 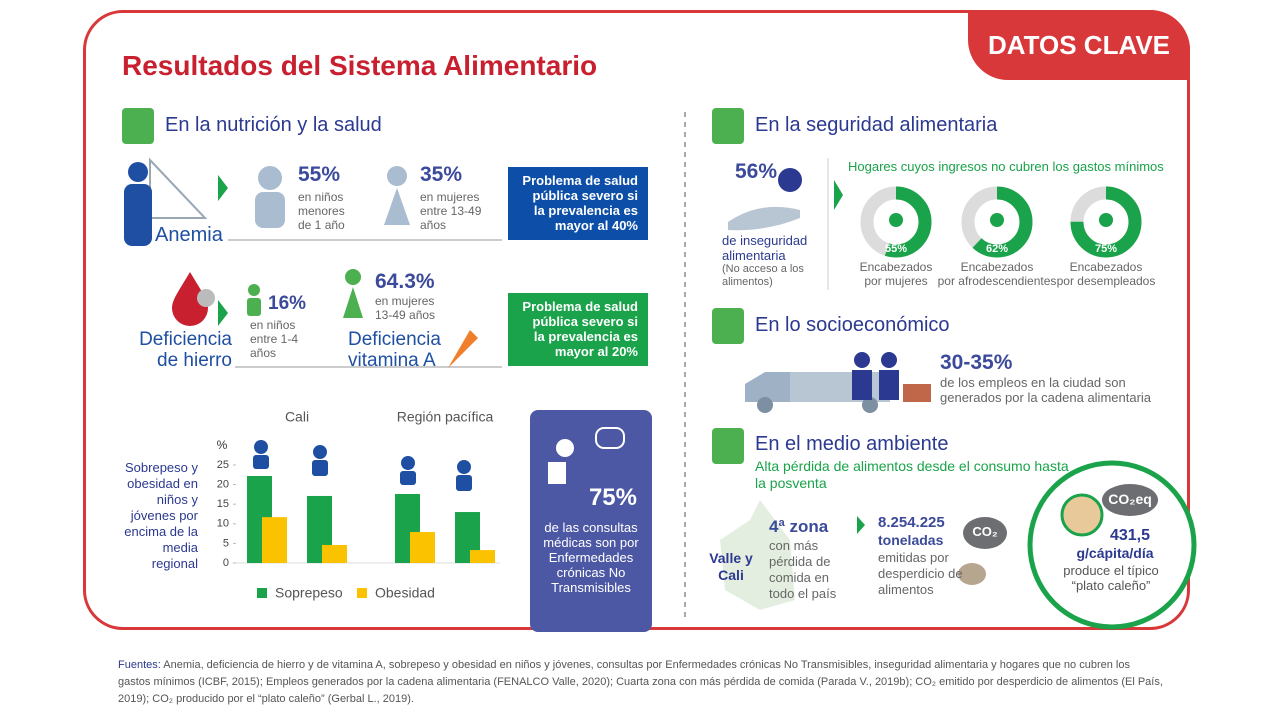 What do you see at coordinates (223, 504) in the screenshot?
I see `y-tick-label: 15` at bounding box center [223, 504].